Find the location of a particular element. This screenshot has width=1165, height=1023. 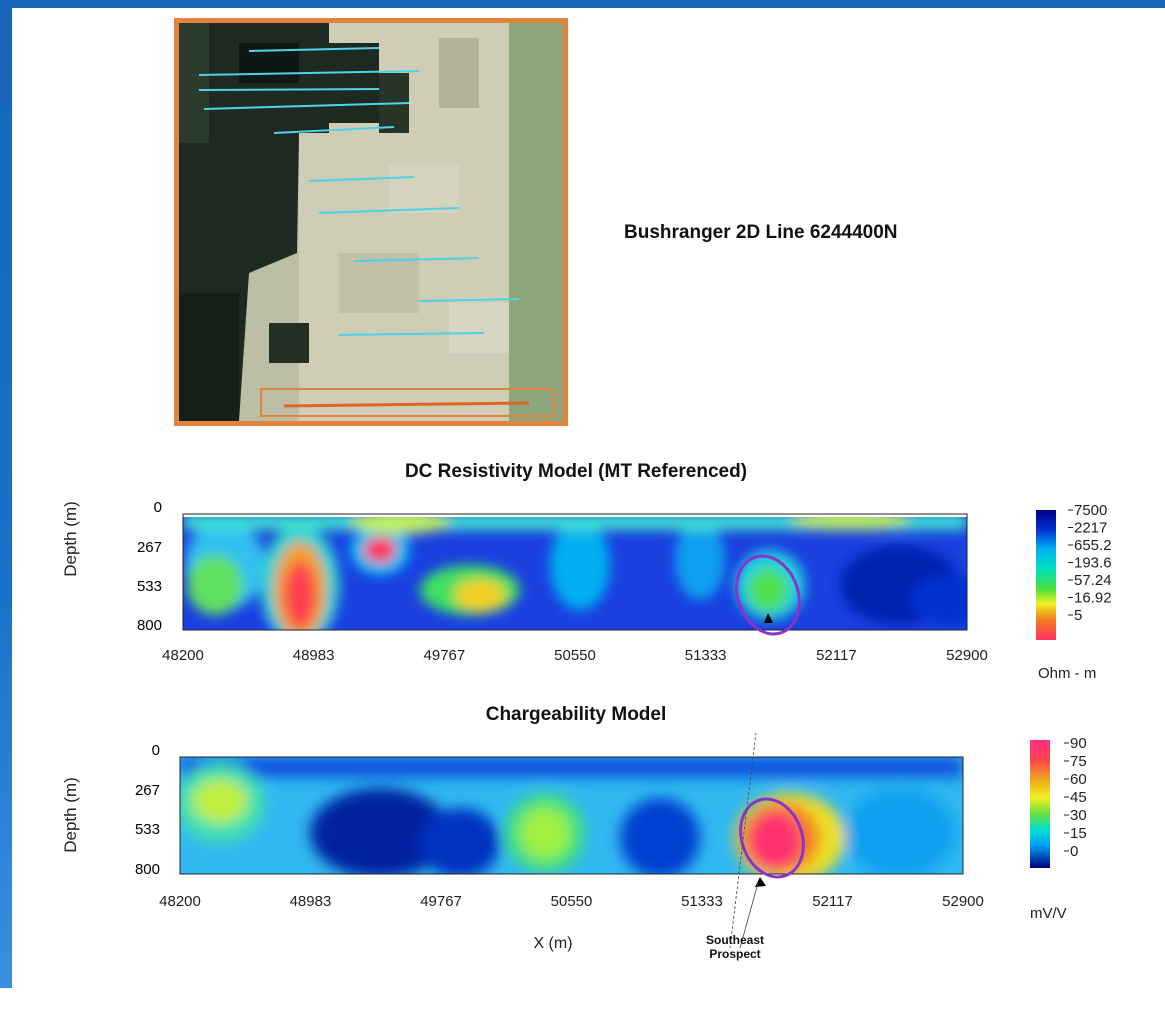

satellite-image is located at coordinates (371, 222).